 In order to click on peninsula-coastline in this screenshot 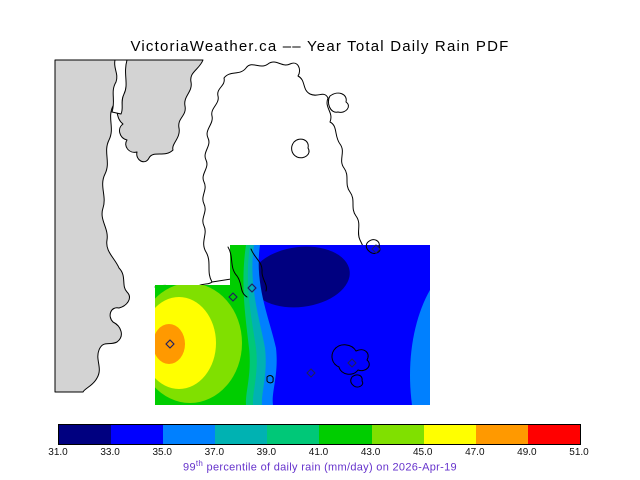, I will do `click(284, 172)`.